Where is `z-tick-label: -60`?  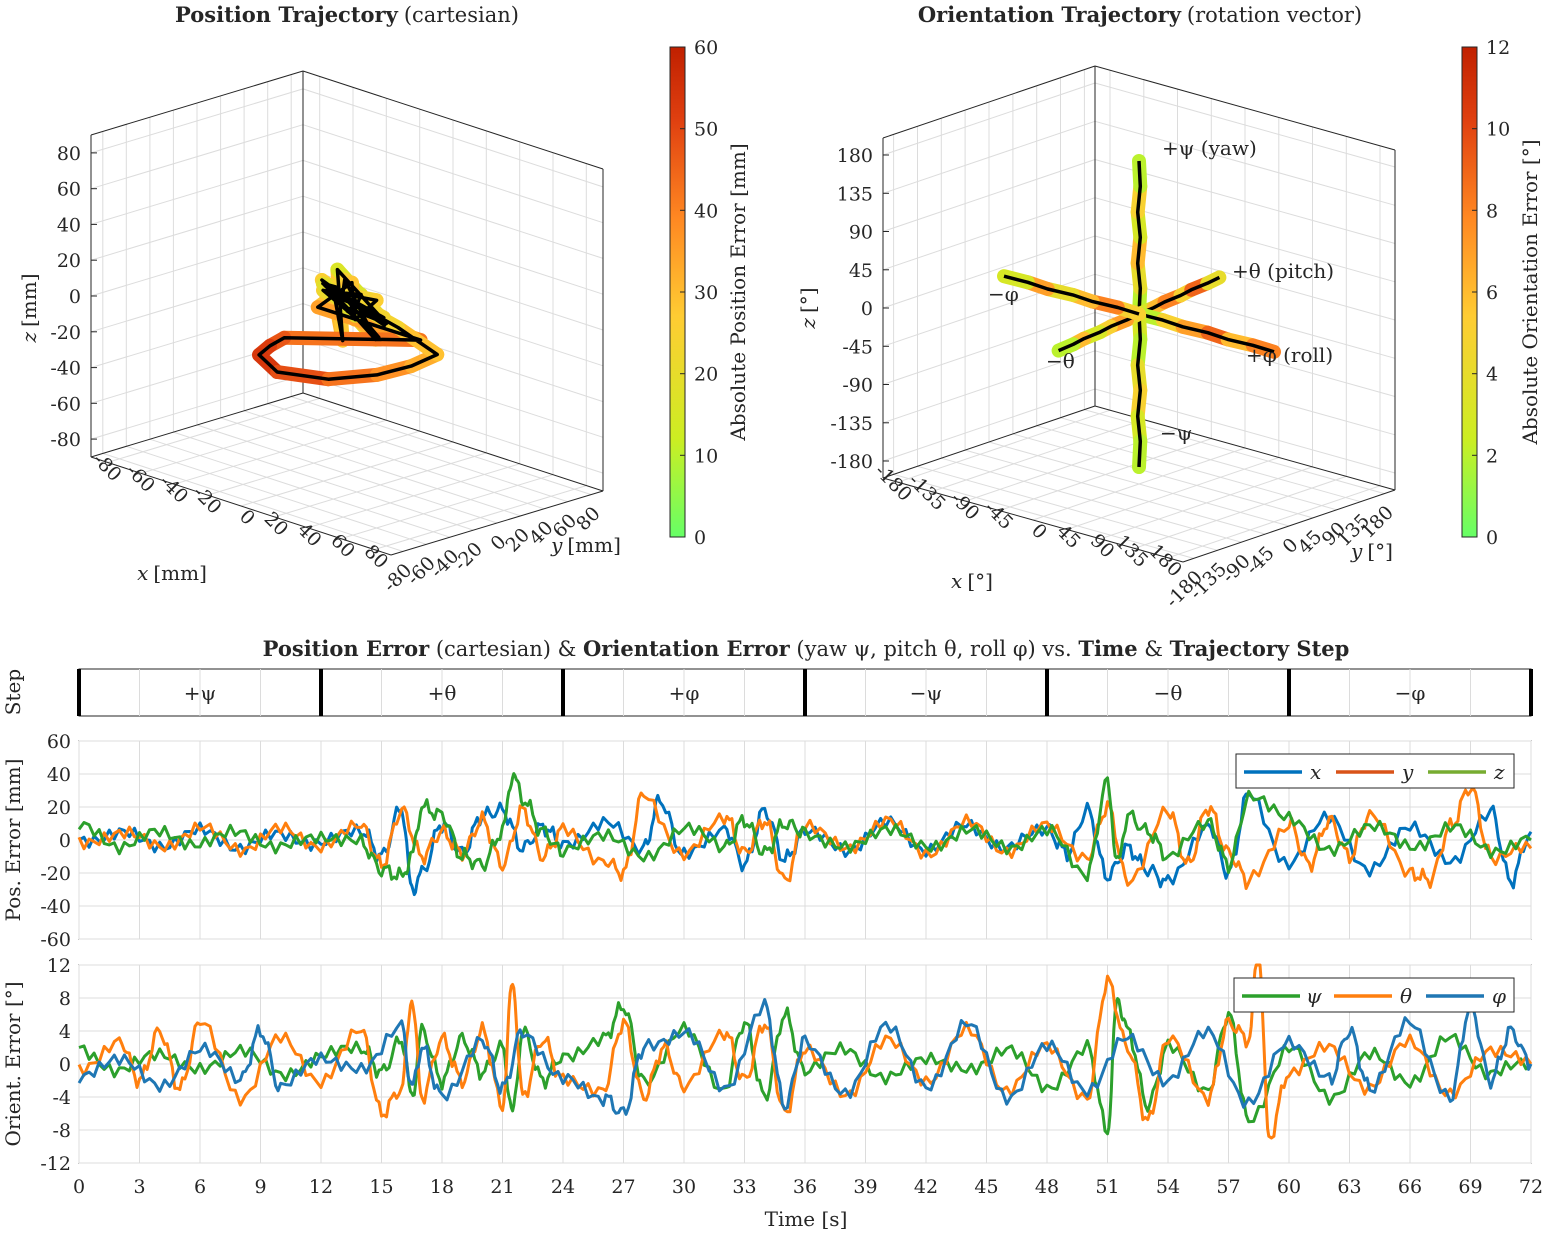
z-tick-label: -60 is located at coordinates (65, 404).